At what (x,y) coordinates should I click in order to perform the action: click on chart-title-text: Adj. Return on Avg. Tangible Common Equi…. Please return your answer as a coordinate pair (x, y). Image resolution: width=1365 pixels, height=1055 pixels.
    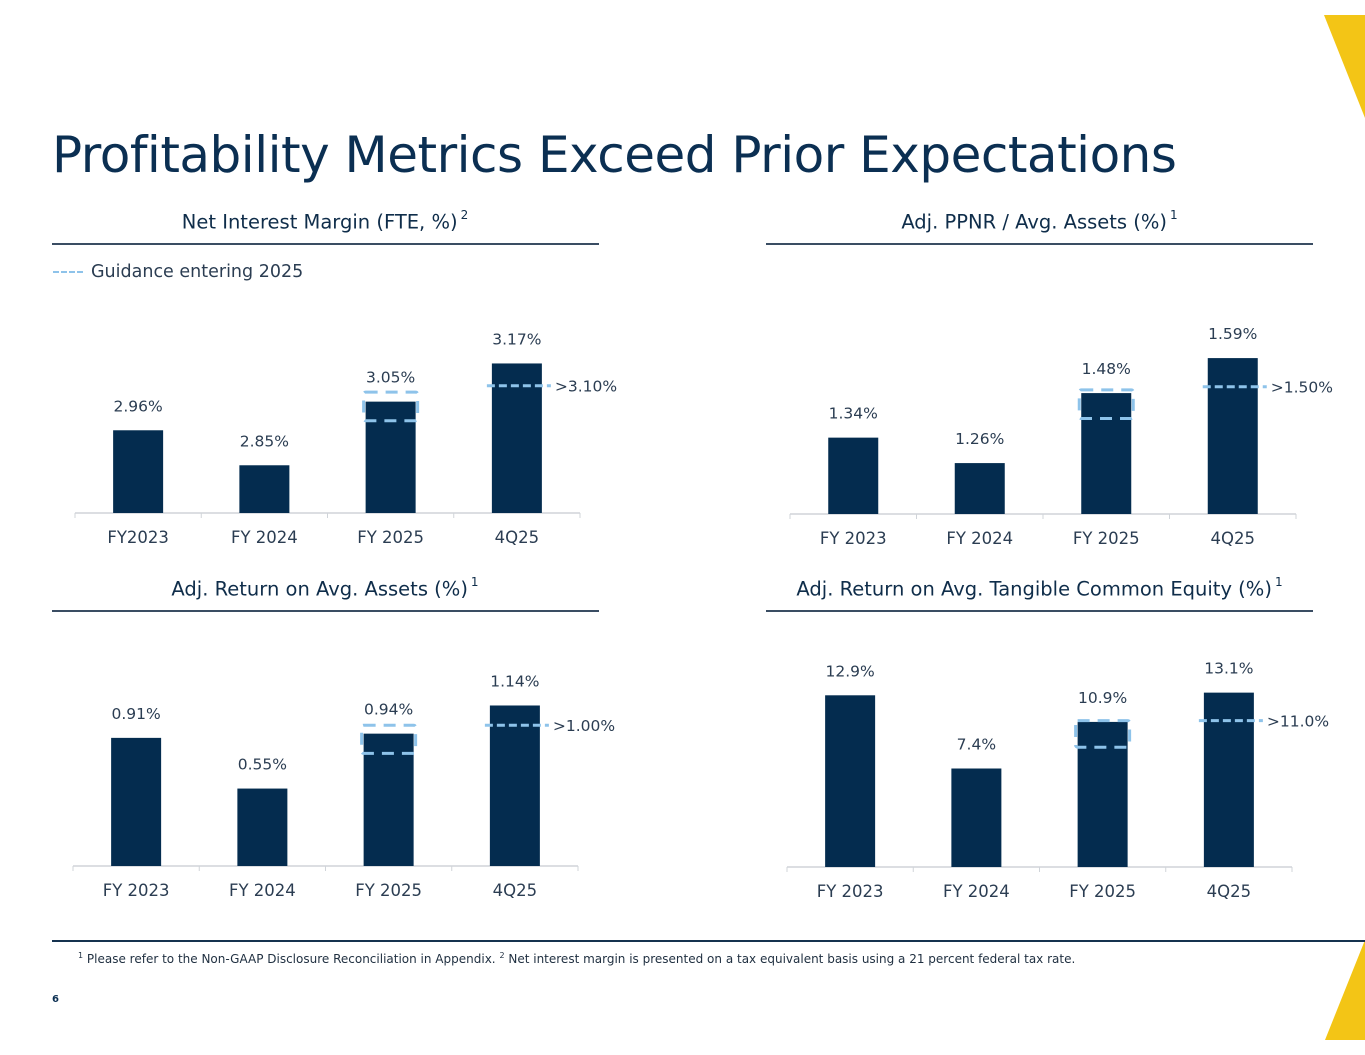
    Looking at the image, I should click on (1034, 589).